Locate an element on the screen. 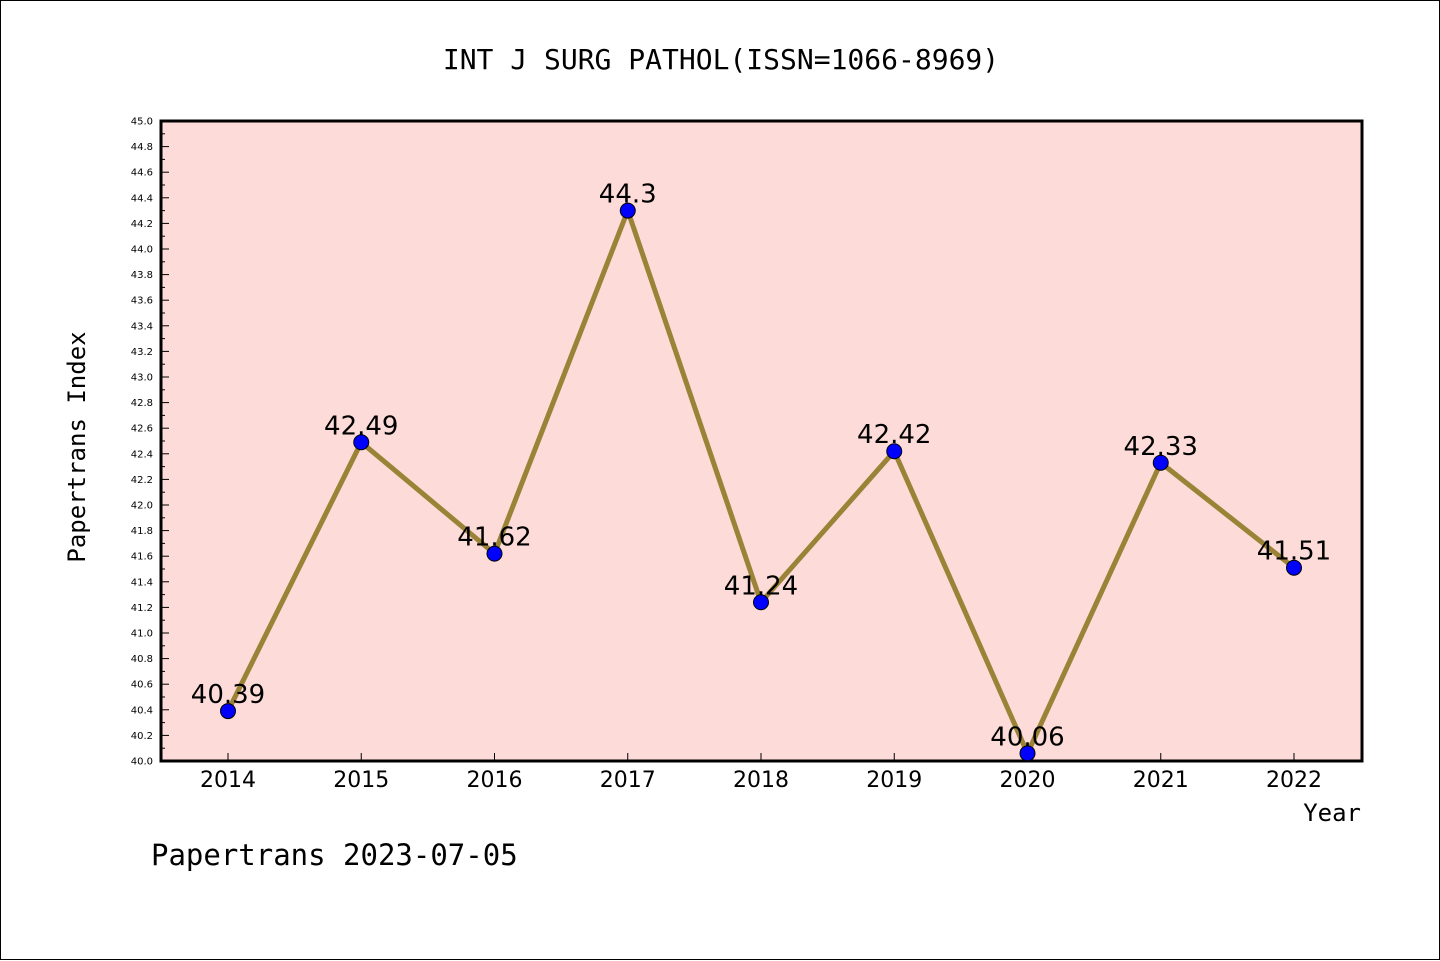 This screenshot has width=1440, height=961. x-axis: 2014 2015 2016 2017 2018 2019 2020 2021 2022 is located at coordinates (761, 773).